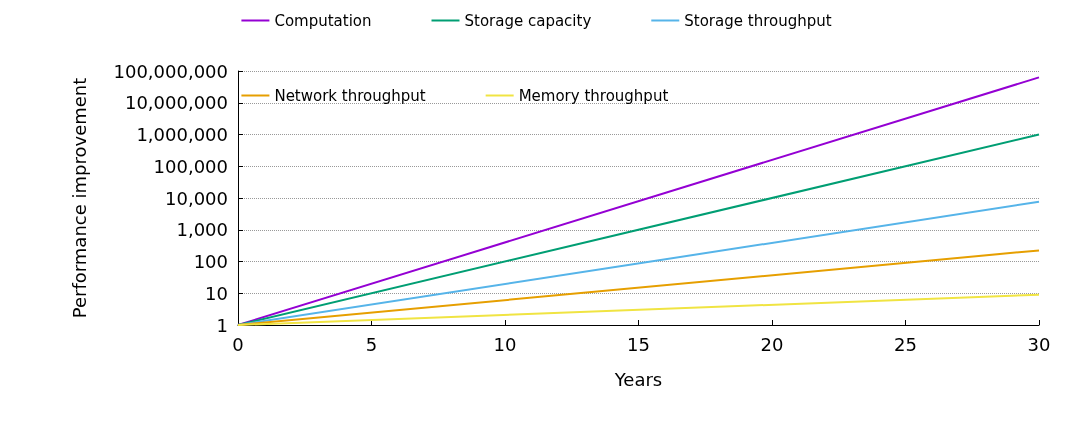  What do you see at coordinates (638, 344) in the screenshot?
I see `x-tick-label: 15` at bounding box center [638, 344].